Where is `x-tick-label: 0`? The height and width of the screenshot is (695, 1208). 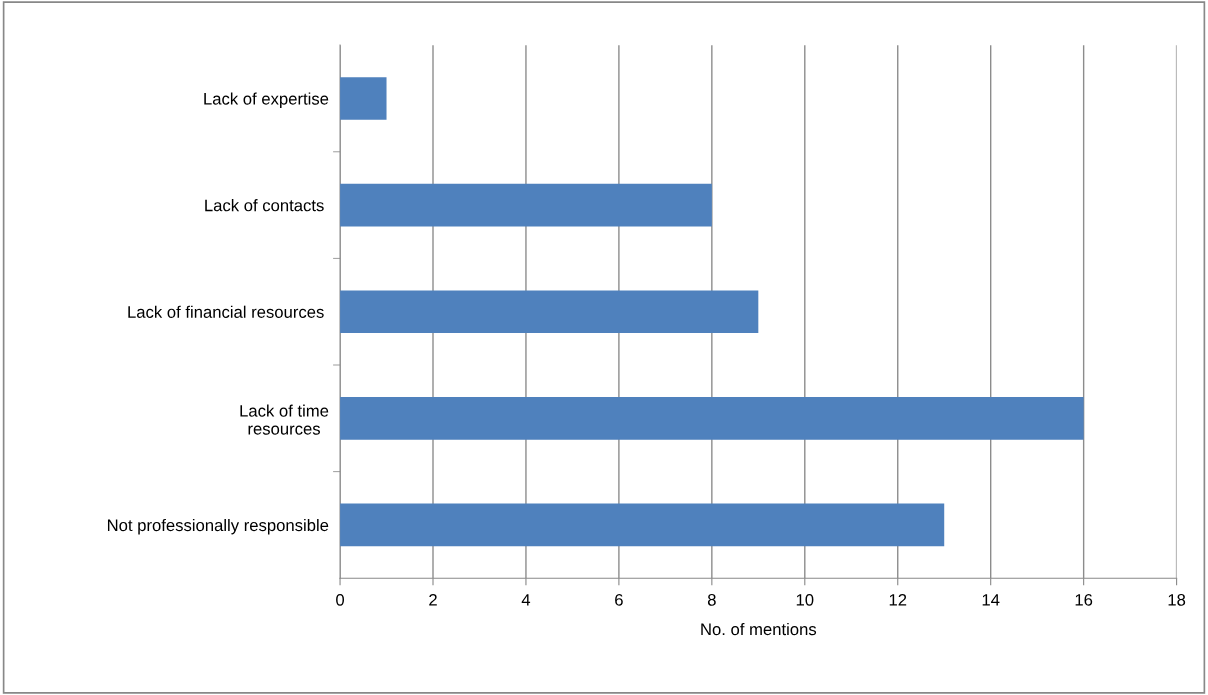 x-tick-label: 0 is located at coordinates (340, 599).